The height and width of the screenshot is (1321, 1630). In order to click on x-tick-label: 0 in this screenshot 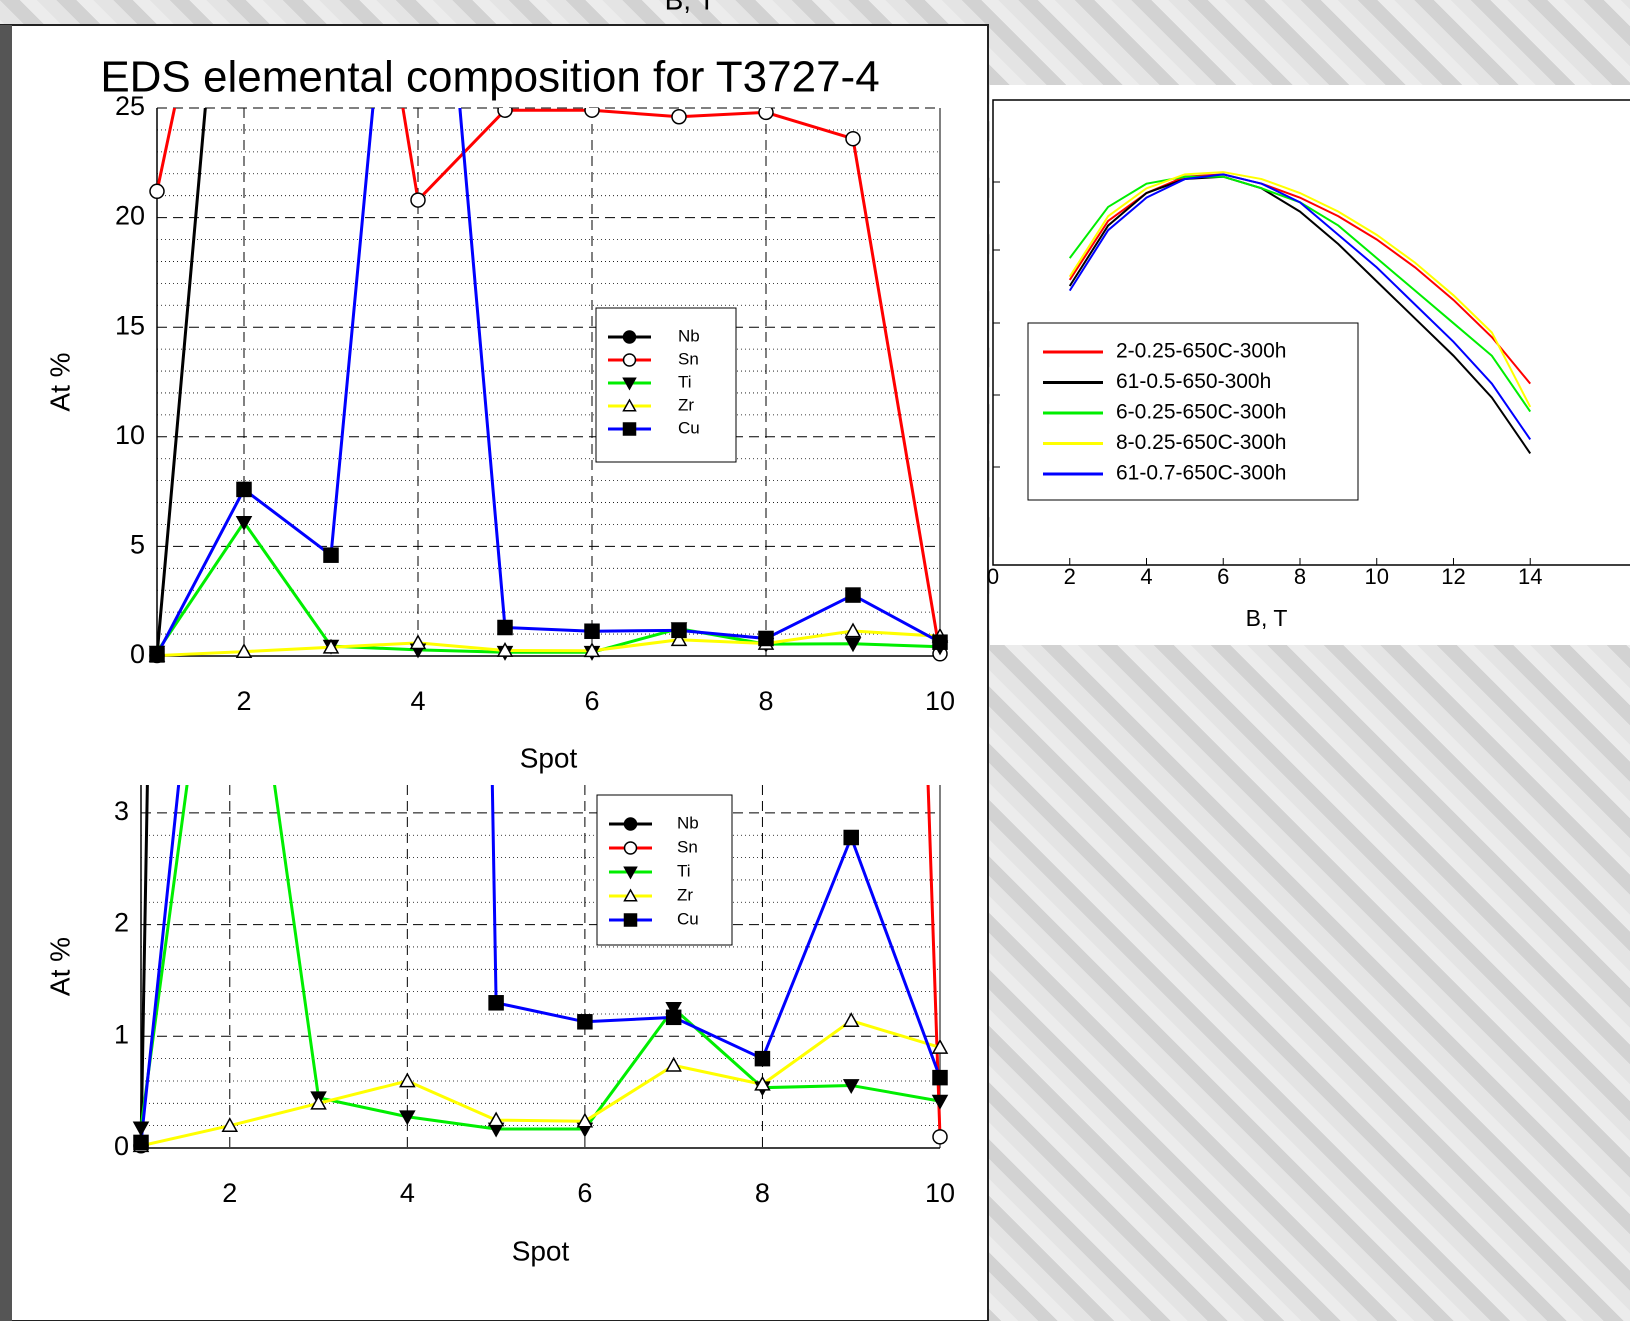, I will do `click(993, 576)`.